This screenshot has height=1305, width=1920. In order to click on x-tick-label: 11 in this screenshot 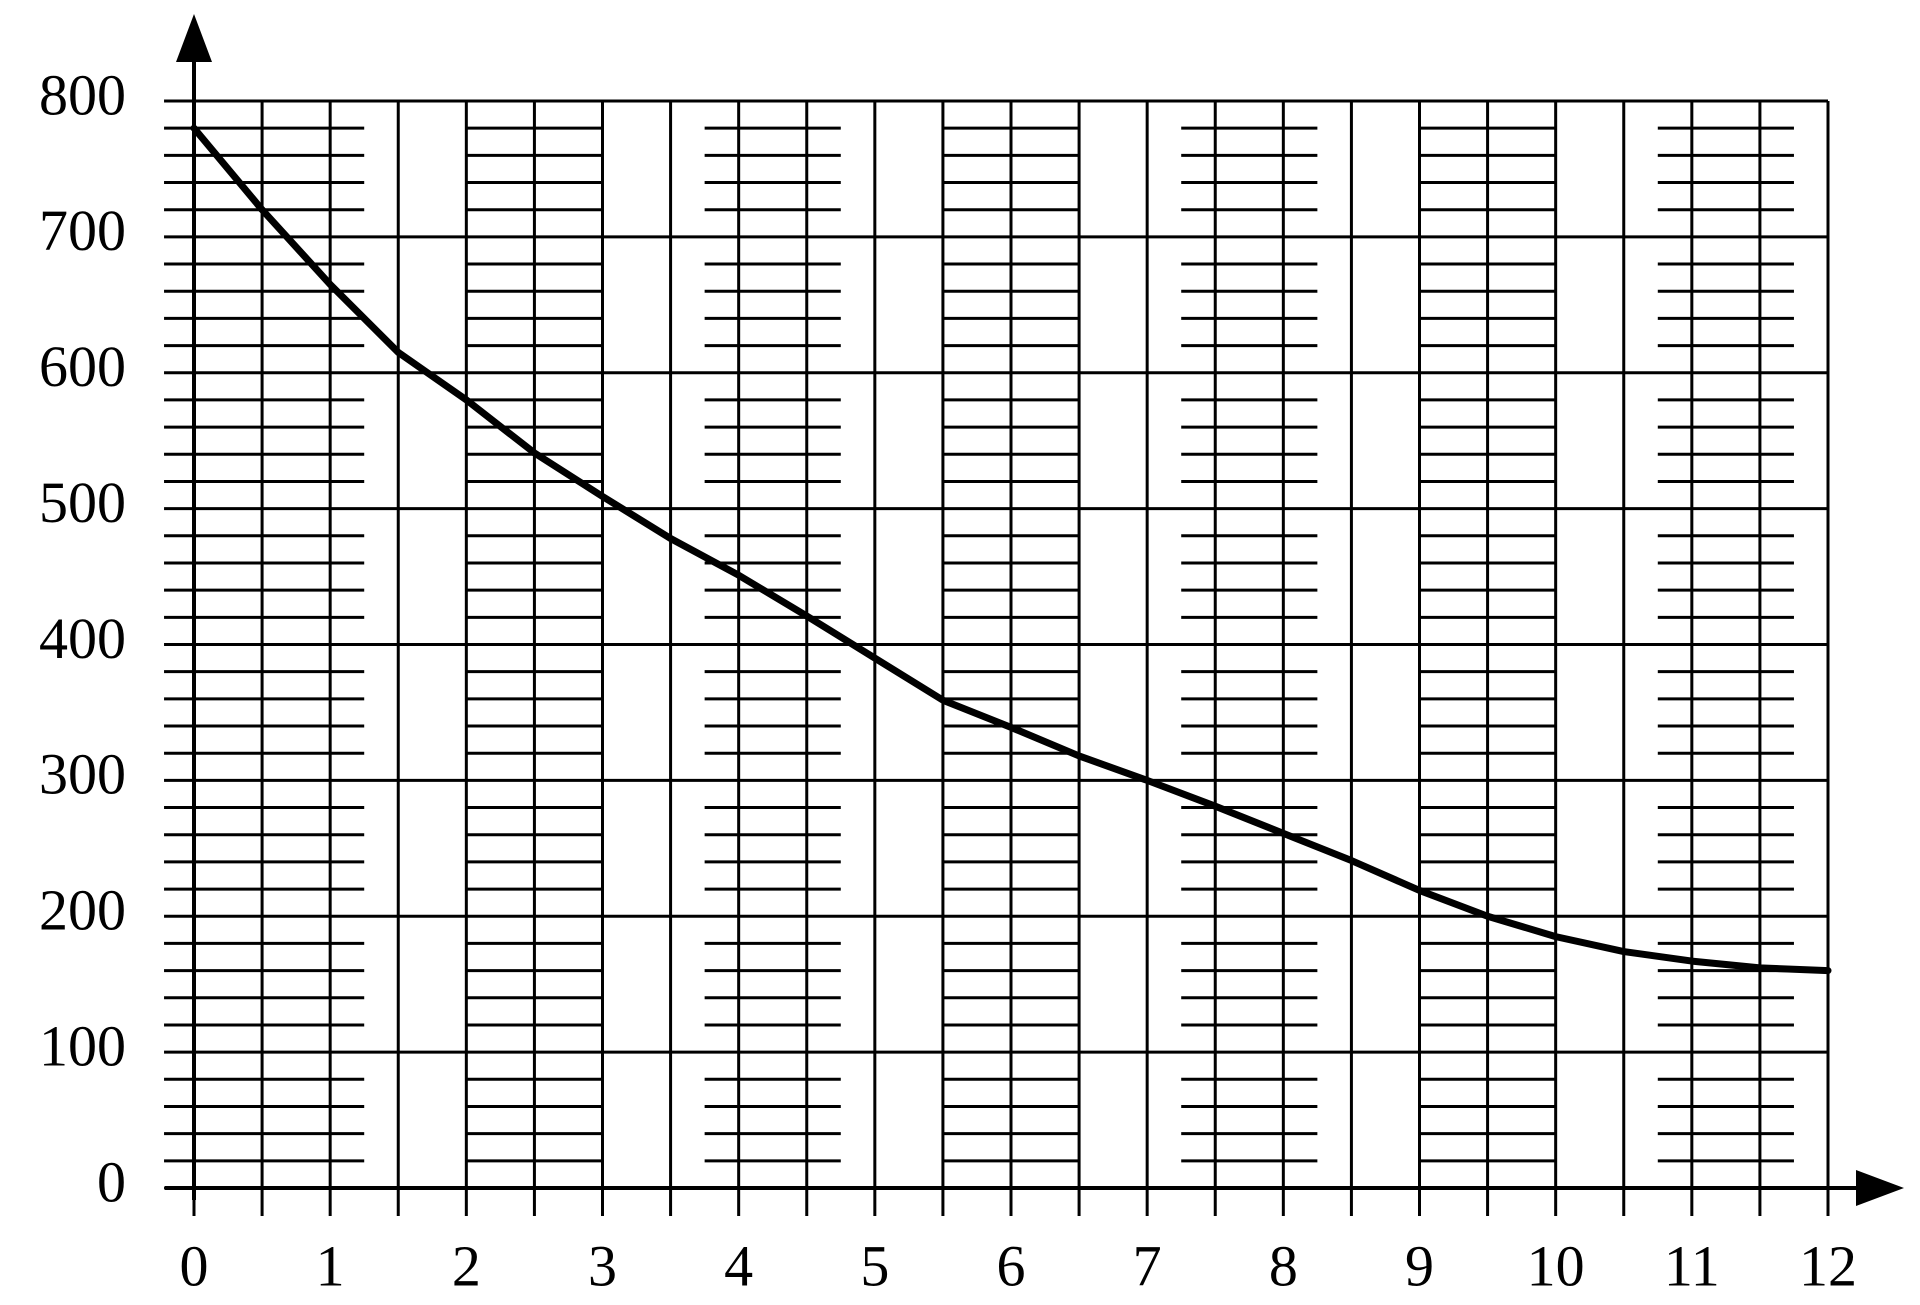, I will do `click(1692, 1265)`.